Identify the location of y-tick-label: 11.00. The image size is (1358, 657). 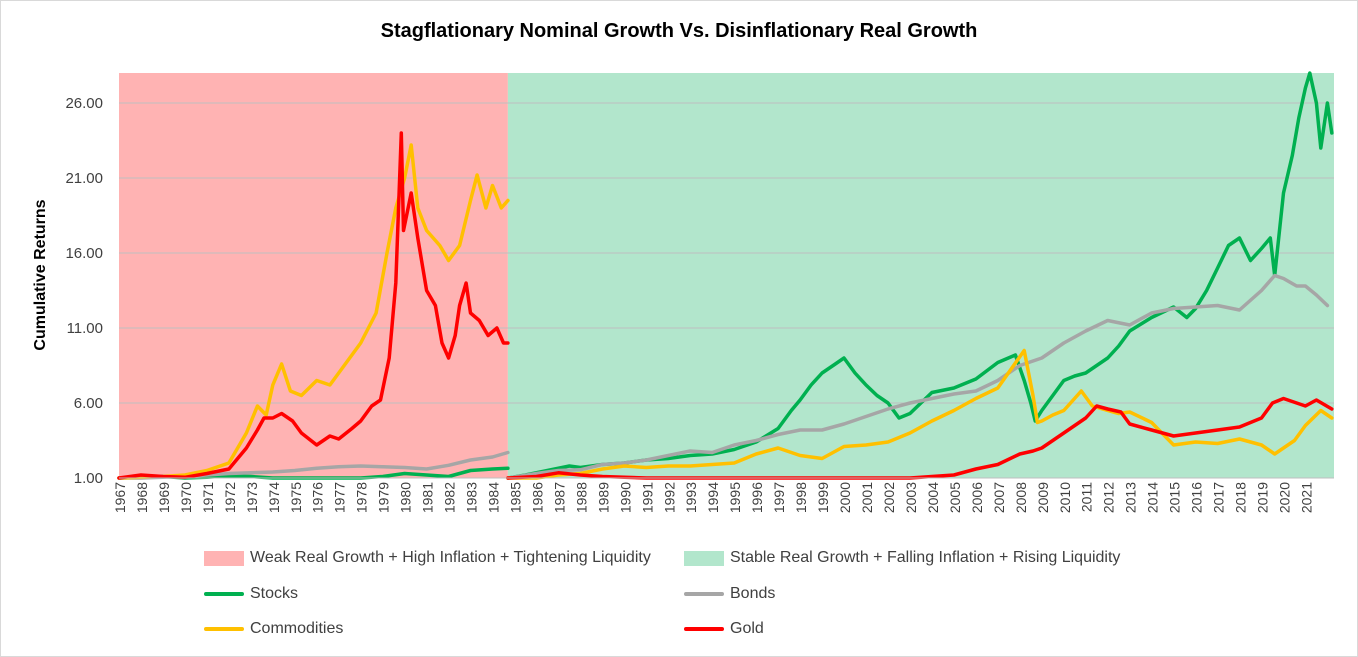
(85, 328).